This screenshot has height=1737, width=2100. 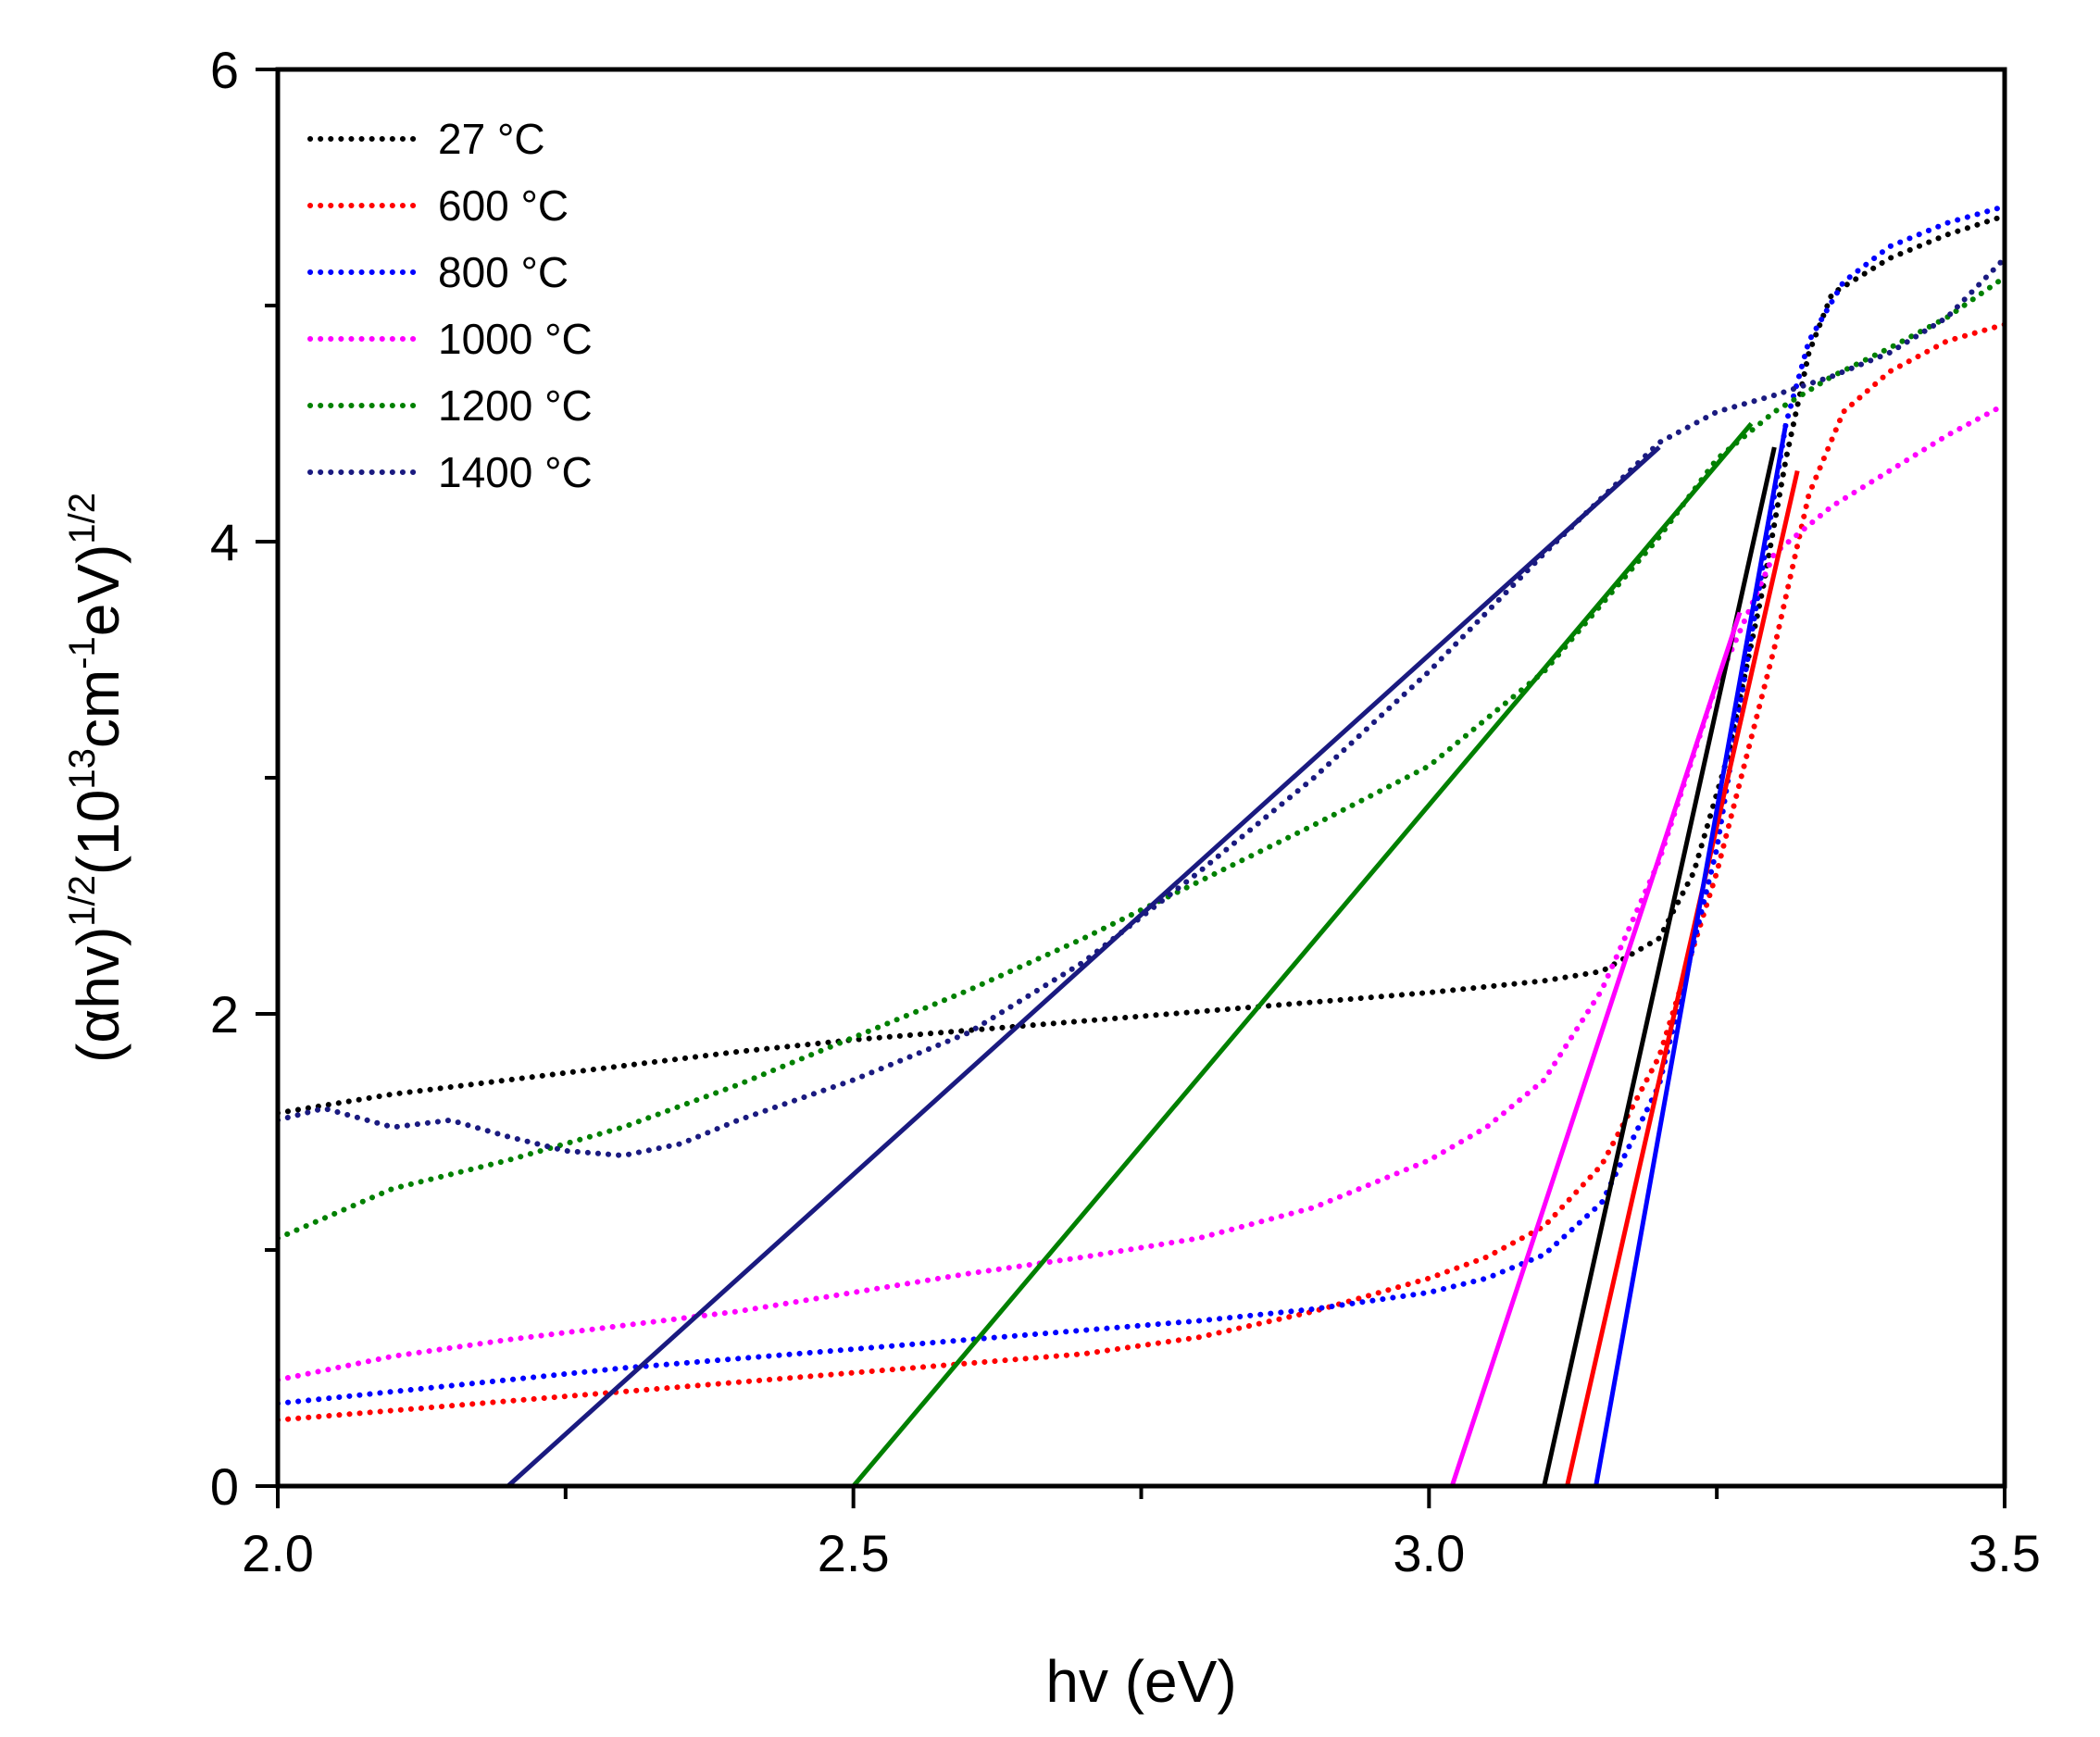 I want to click on y-title-ev: eV), so click(x=98, y=590).